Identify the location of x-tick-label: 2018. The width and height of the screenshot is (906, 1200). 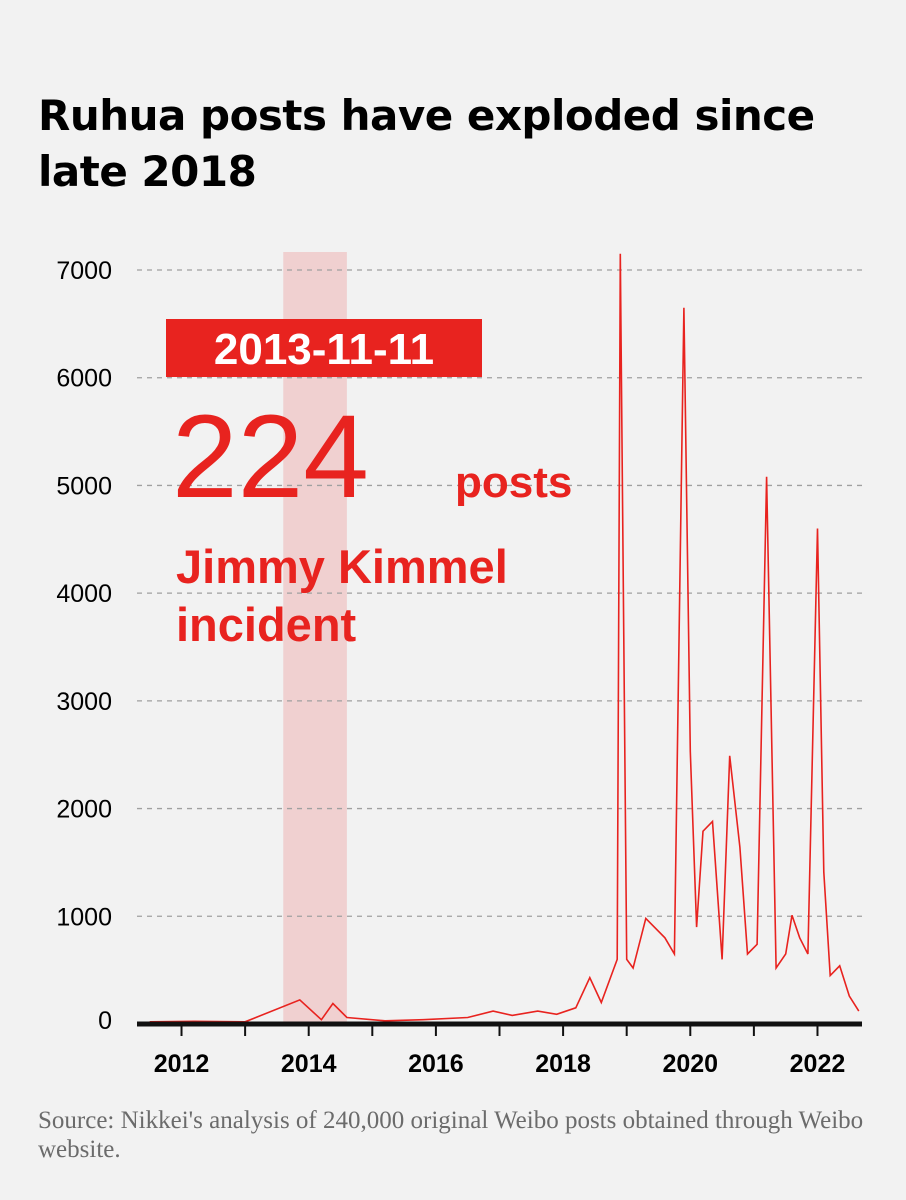
(563, 1064).